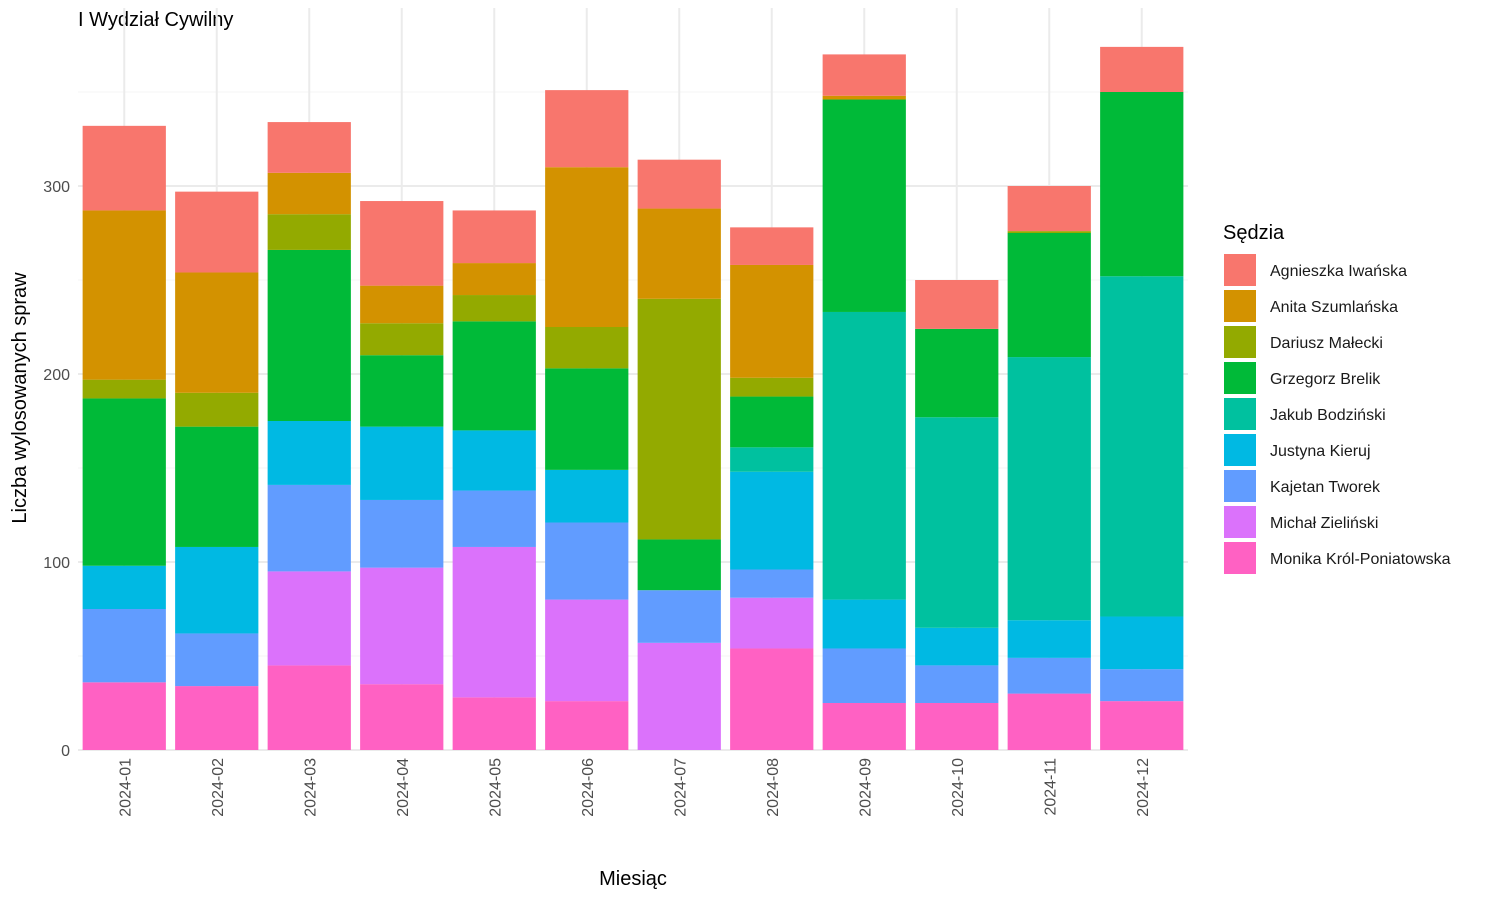 Image resolution: width=1500 pixels, height=900 pixels. Describe the element at coordinates (310, 787) in the screenshot. I see `x-tick-label: 2024-03` at that location.